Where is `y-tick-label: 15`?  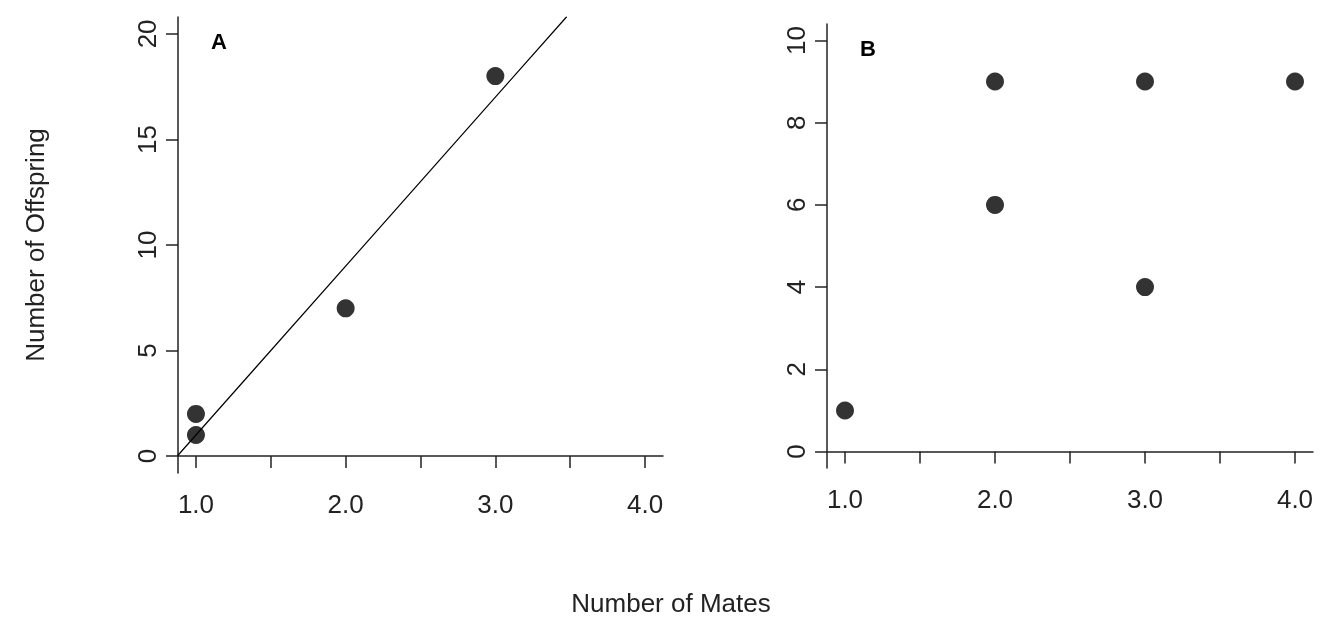 y-tick-label: 15 is located at coordinates (147, 139).